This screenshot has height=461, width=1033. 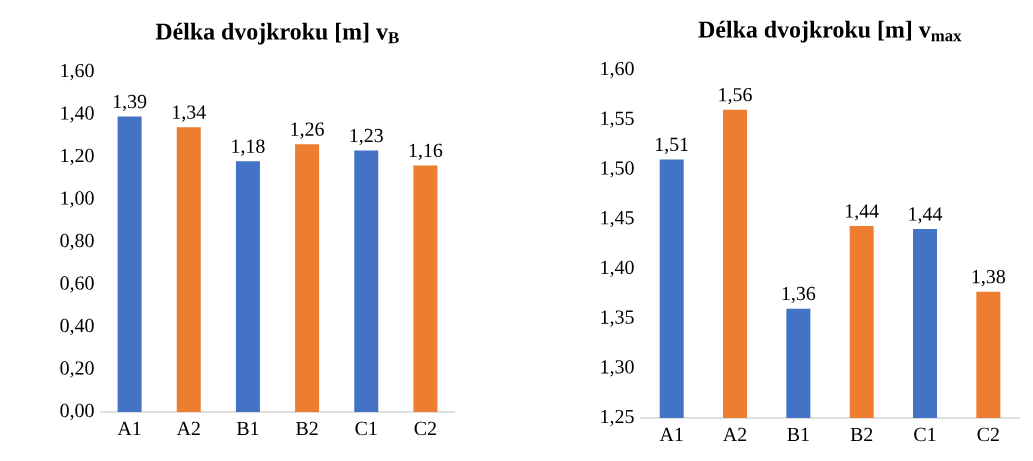 I want to click on y-tick-label: 1,20, so click(x=77, y=157).